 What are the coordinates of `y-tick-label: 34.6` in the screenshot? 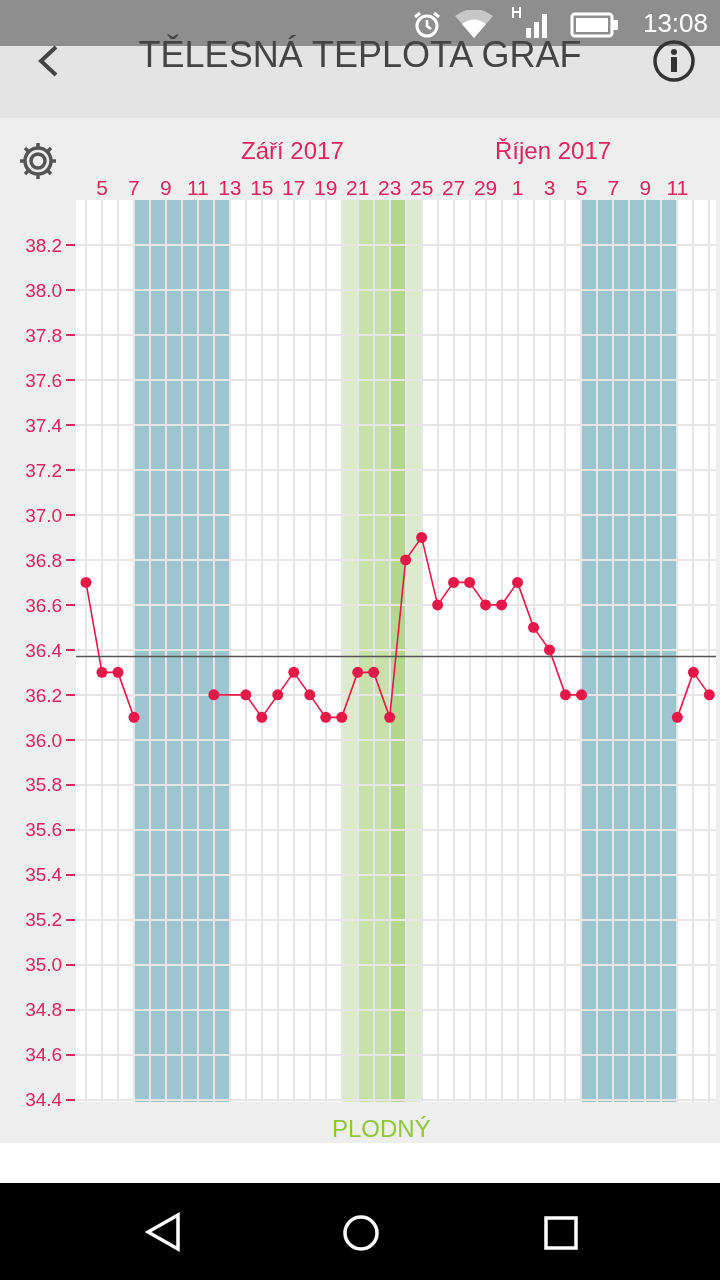 It's located at (44, 1055).